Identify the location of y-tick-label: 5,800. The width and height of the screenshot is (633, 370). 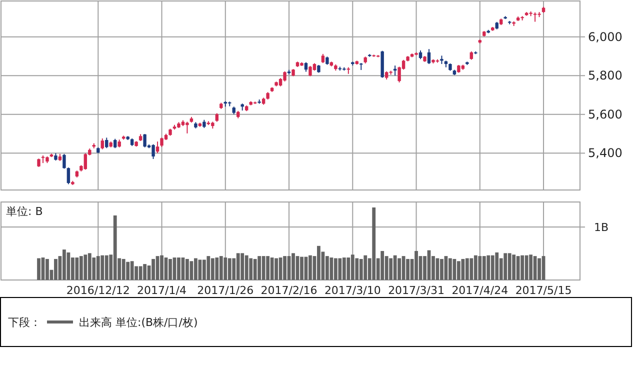
(605, 75).